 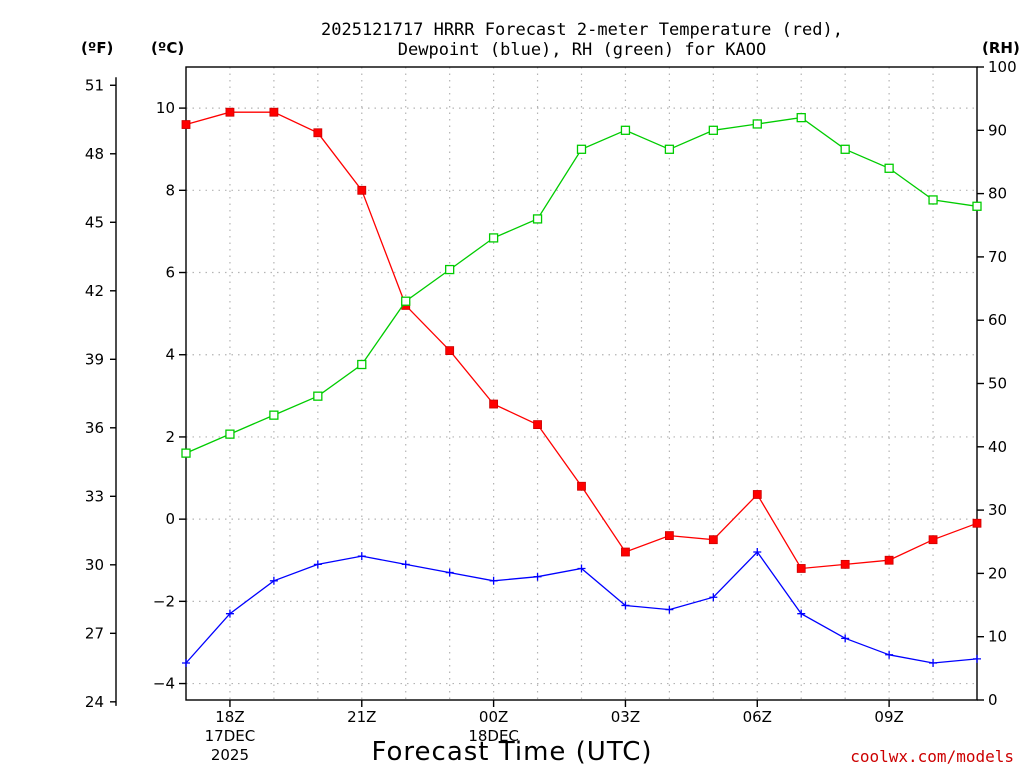 I want to click on celsius-tick-label: 4, so click(x=170, y=355).